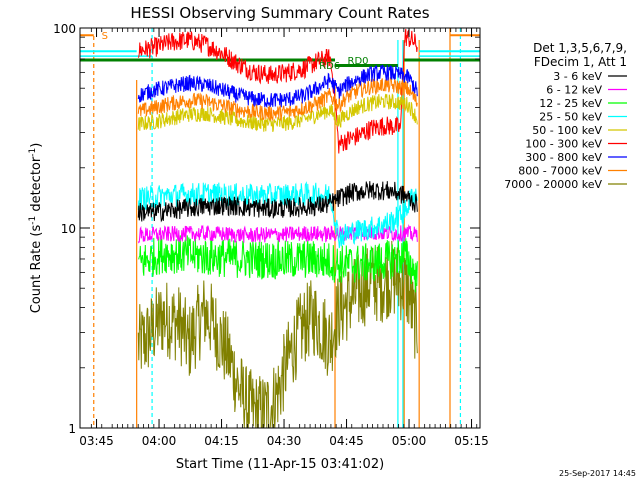 Image resolution: width=640 pixels, height=480 pixels. Describe the element at coordinates (329, 66) in the screenshot. I see `annotation-label: RD6` at that location.